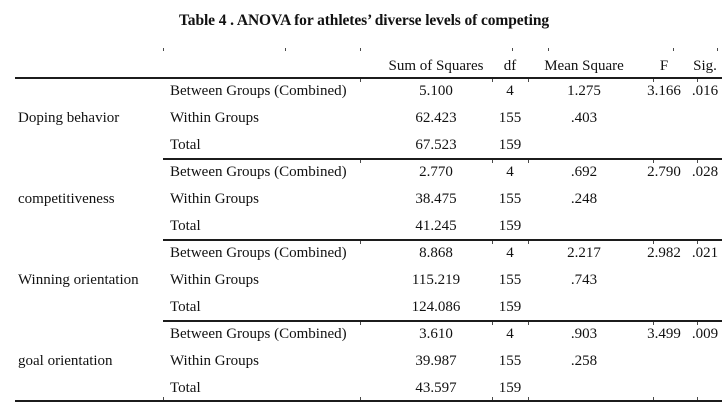  I want to click on col-header-f: F, so click(664, 66).